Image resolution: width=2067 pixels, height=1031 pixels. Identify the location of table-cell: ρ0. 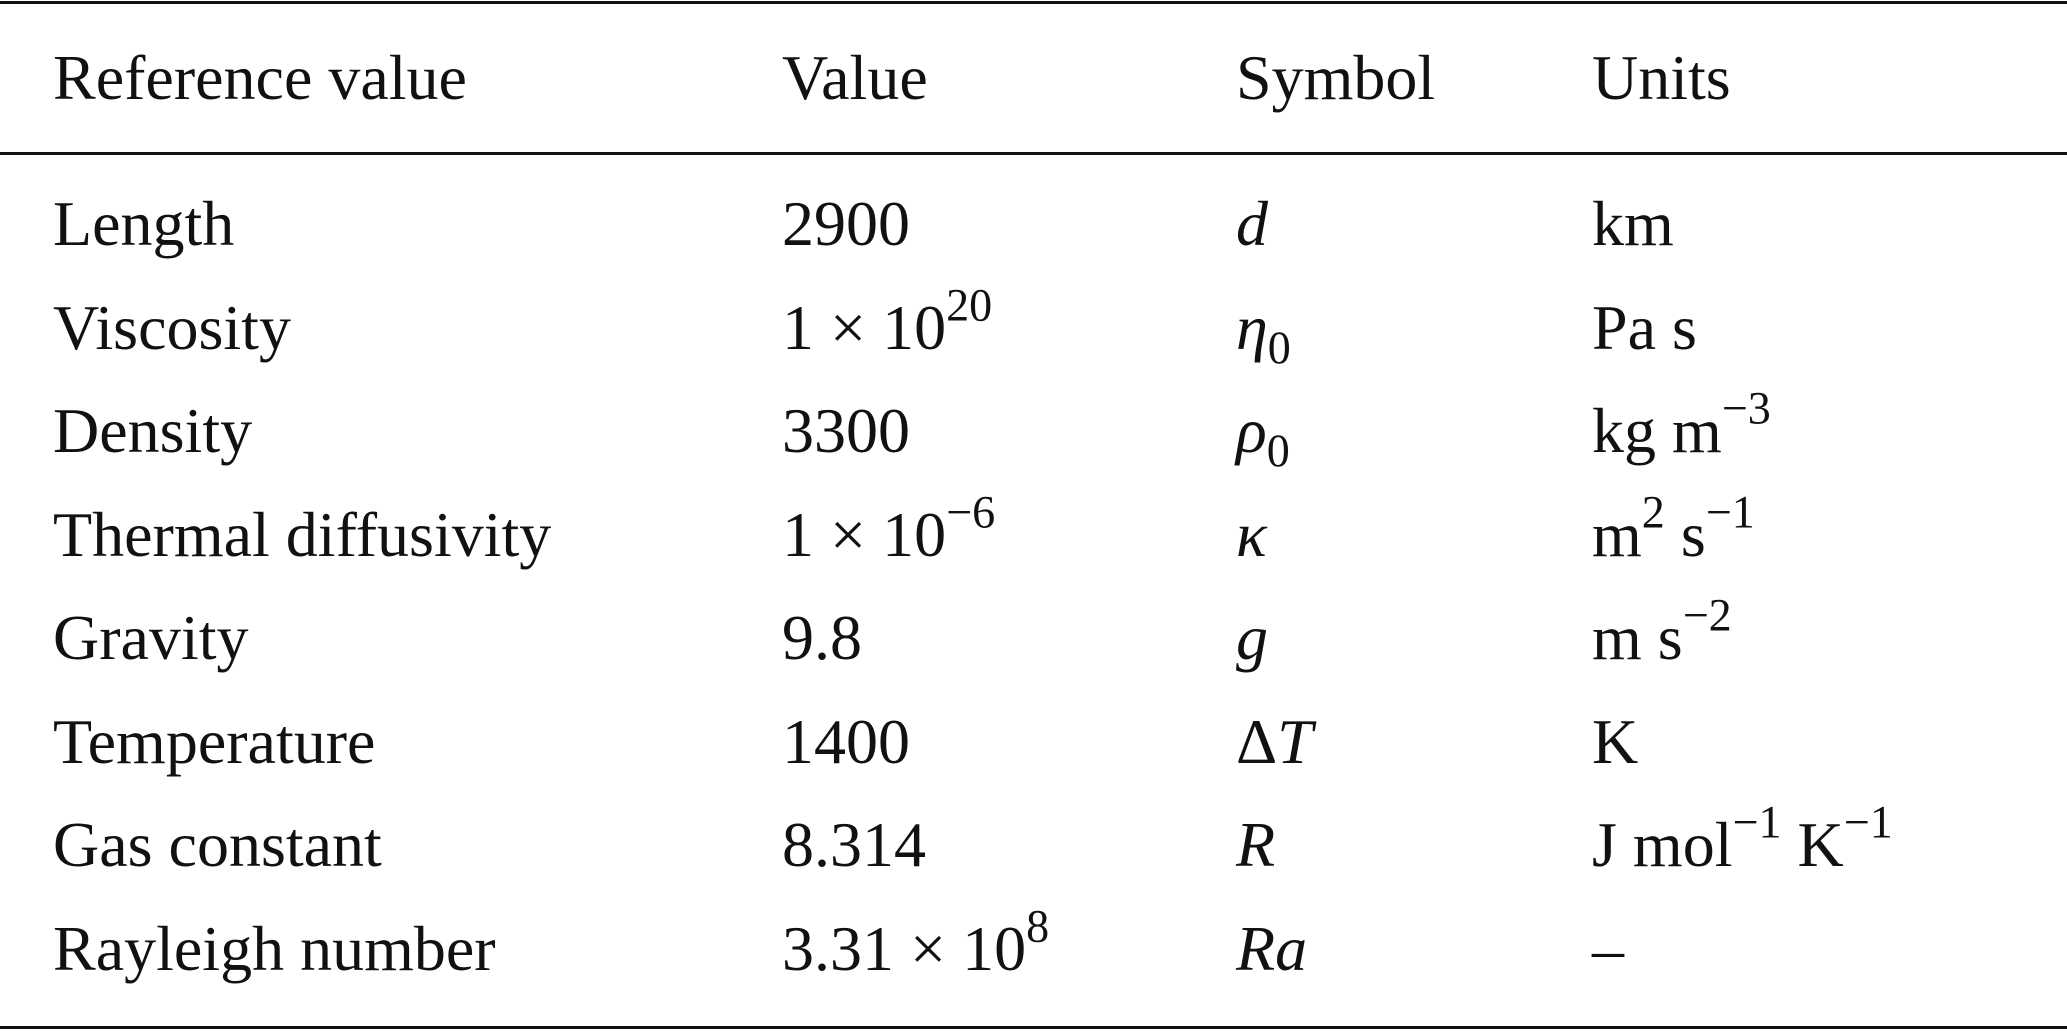
(1263, 431).